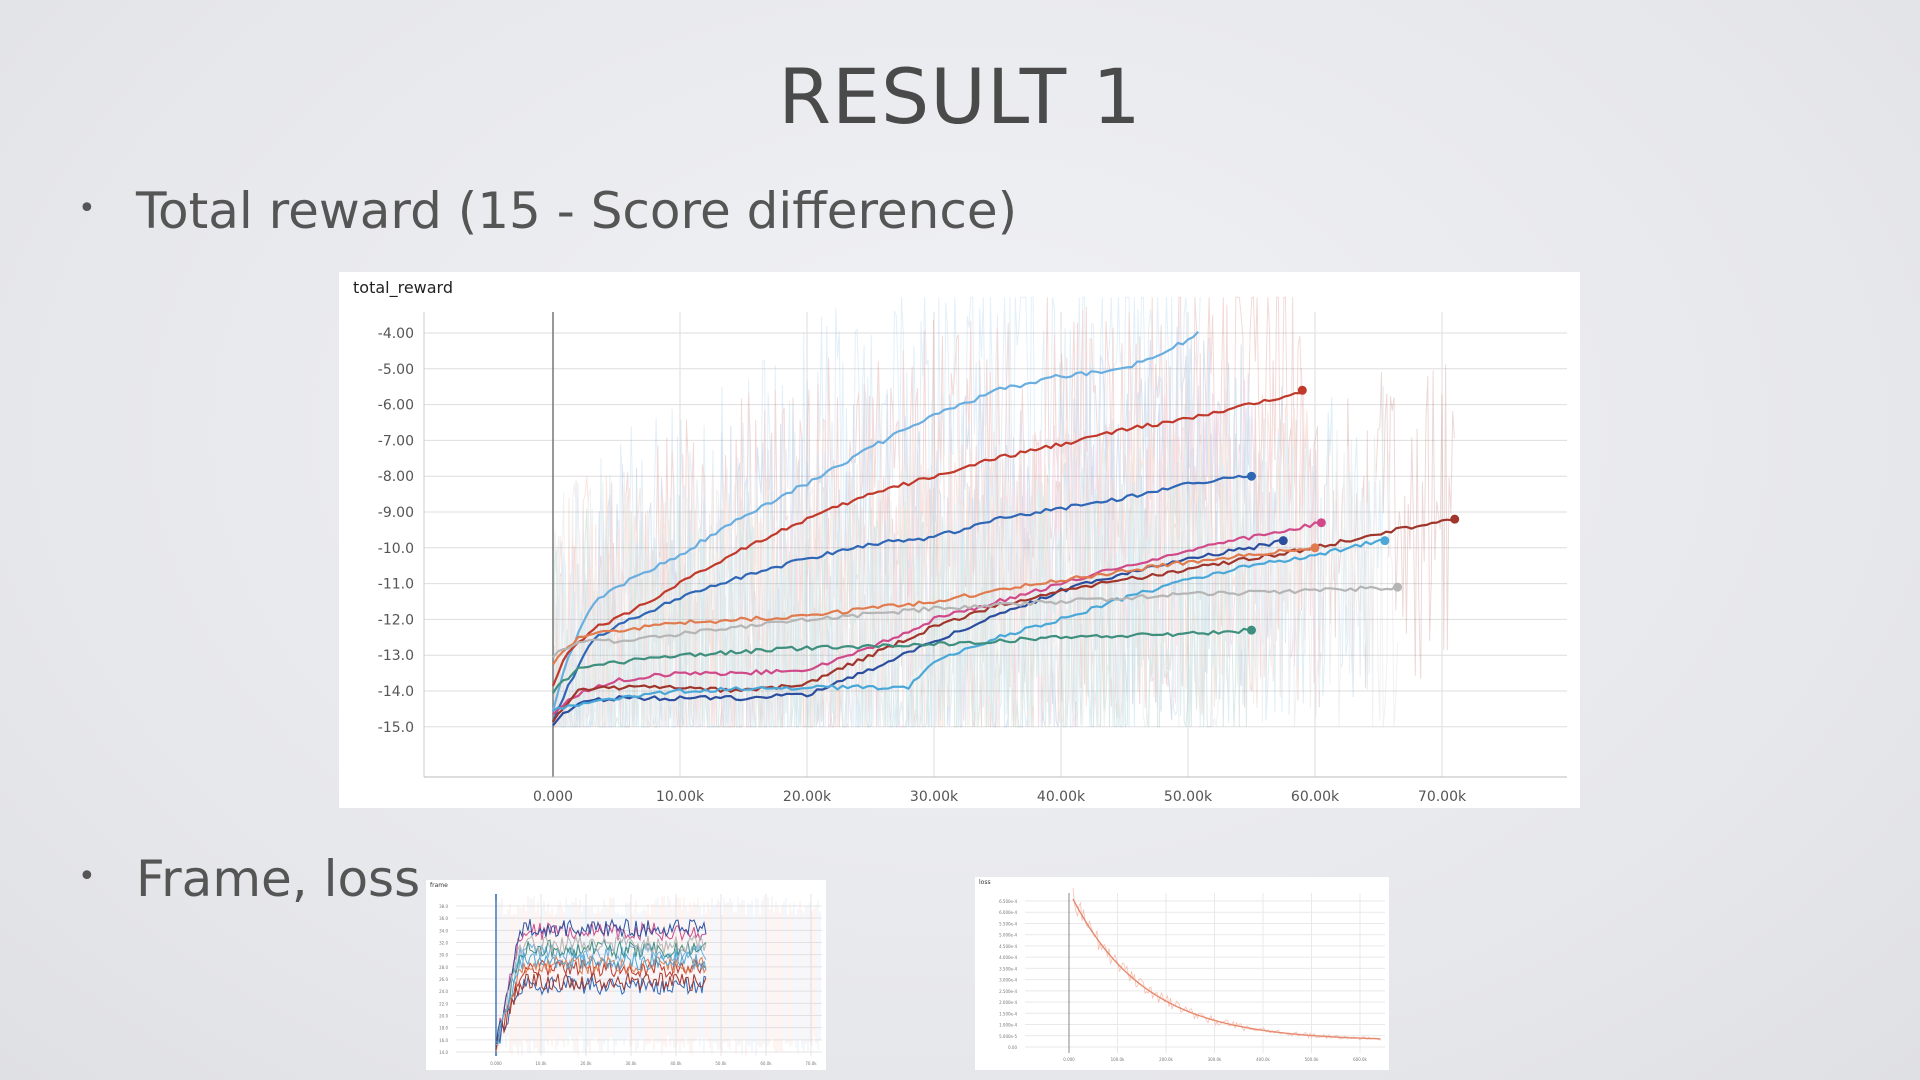 This screenshot has height=1080, width=1920. I want to click on frame-x-tick: 20.0k, so click(586, 1063).